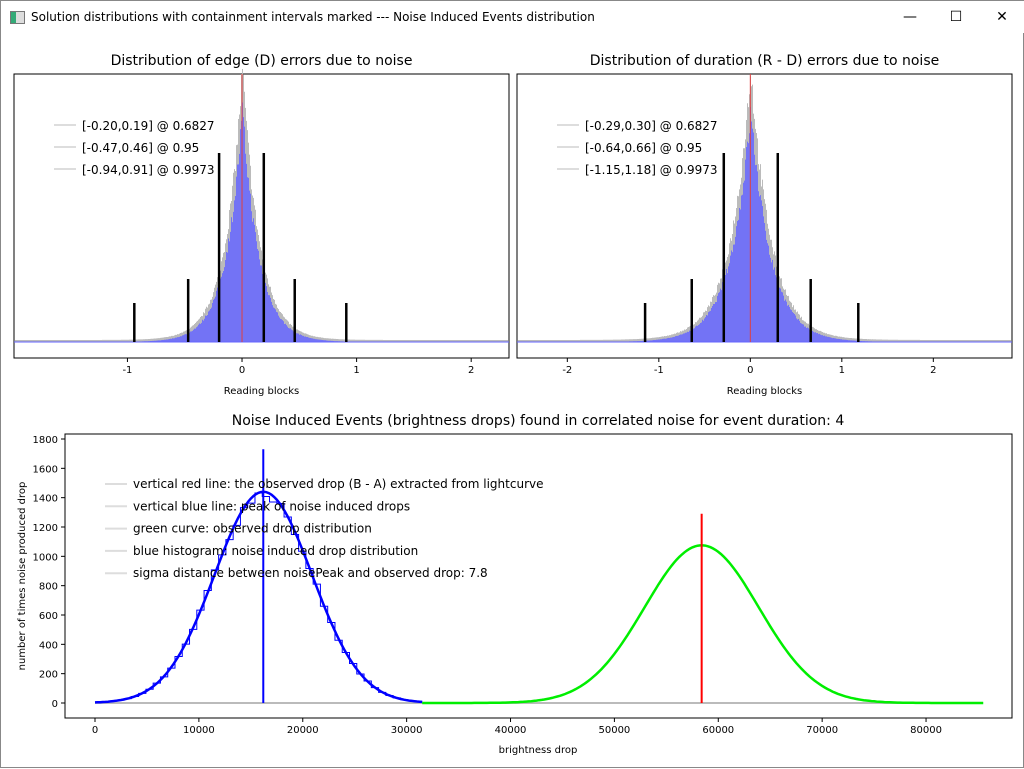 The image size is (1024, 769). Describe the element at coordinates (910, 17) in the screenshot. I see `minimize-button: —` at that location.